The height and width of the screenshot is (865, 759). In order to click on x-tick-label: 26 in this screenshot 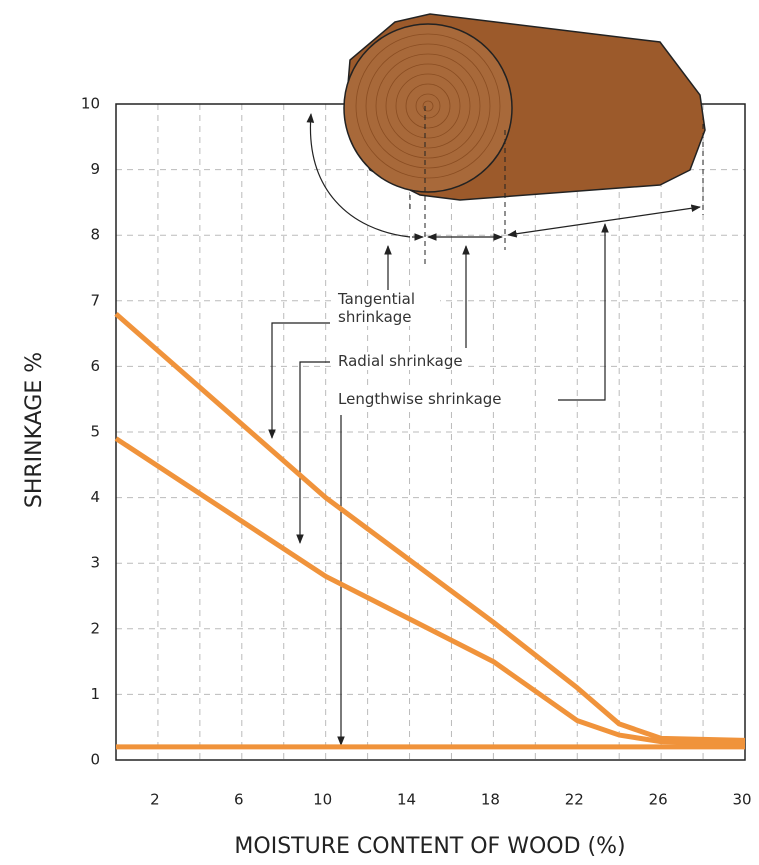, I will do `click(658, 800)`.